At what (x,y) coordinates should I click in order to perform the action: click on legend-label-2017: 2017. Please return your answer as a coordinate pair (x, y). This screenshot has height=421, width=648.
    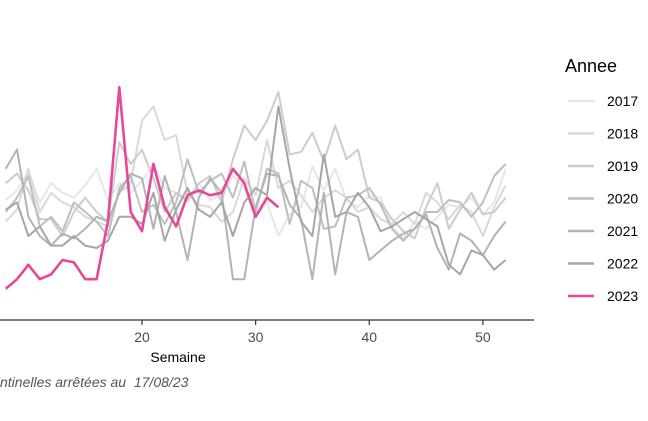
    Looking at the image, I should click on (622, 101).